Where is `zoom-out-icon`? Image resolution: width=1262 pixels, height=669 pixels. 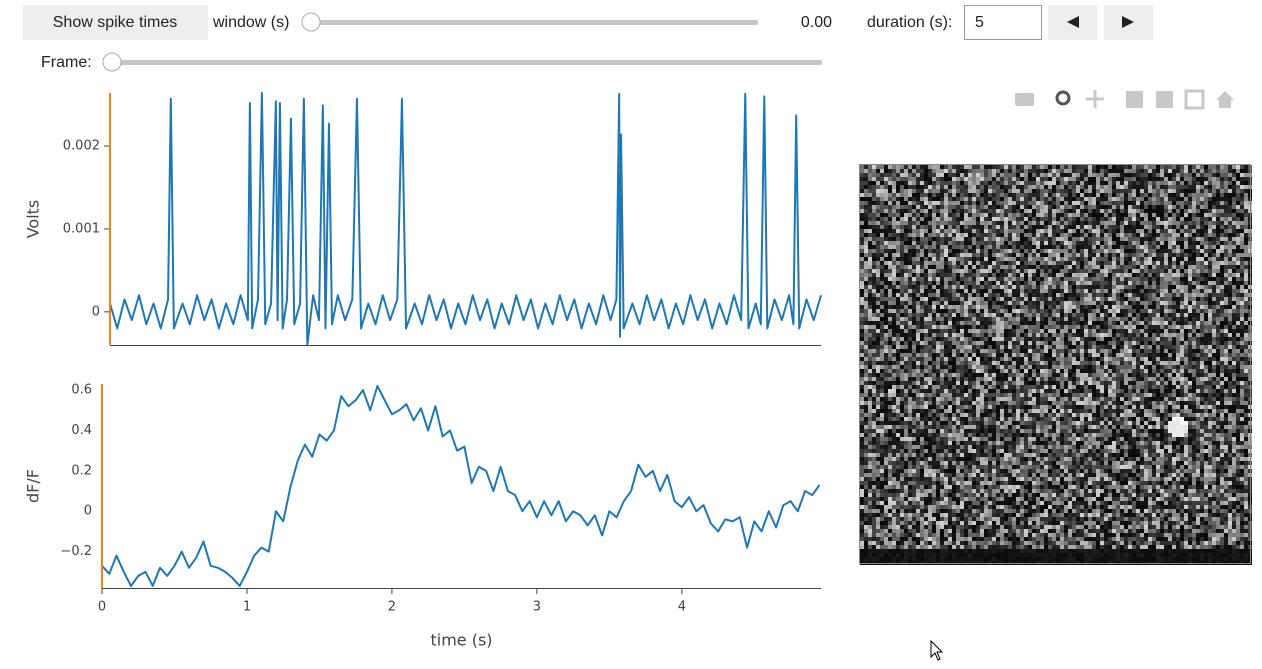 zoom-out-icon is located at coordinates (1164, 99).